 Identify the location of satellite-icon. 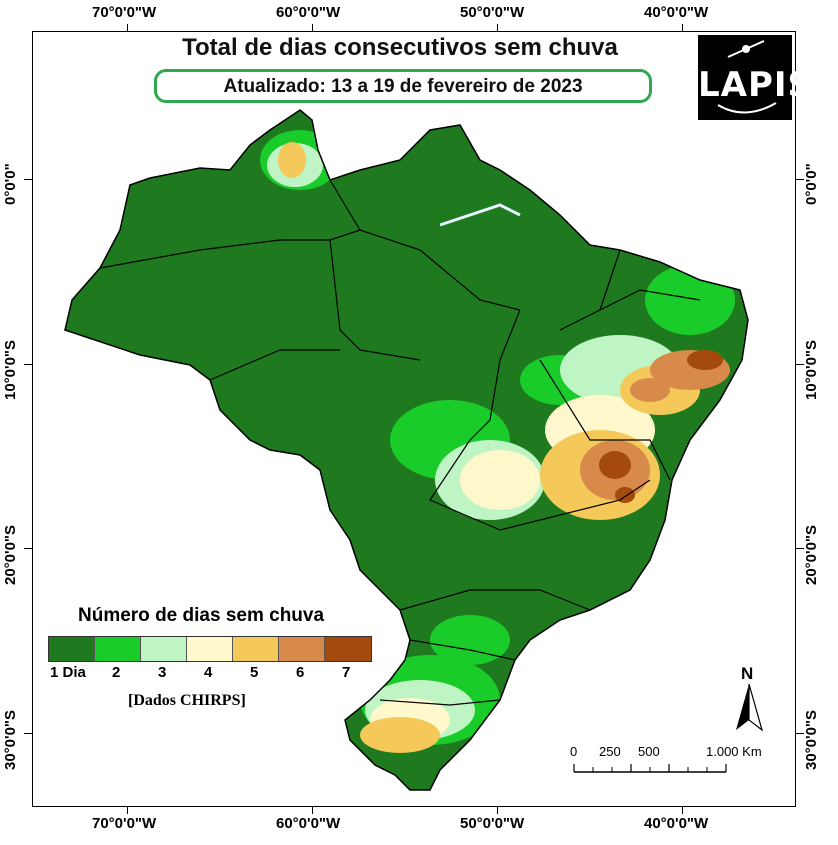
(747, 77).